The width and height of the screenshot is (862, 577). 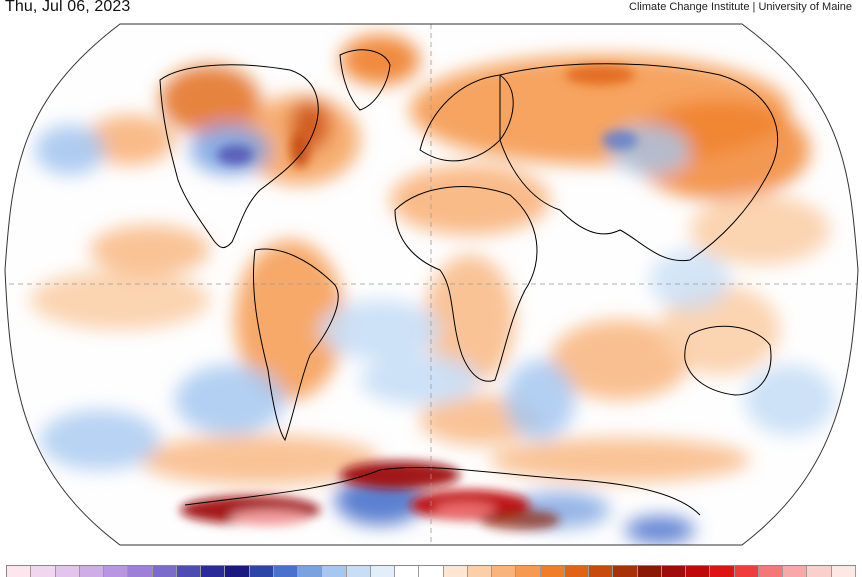 I want to click on map-date: Thu, Jul 06, 2023, so click(x=68, y=7).